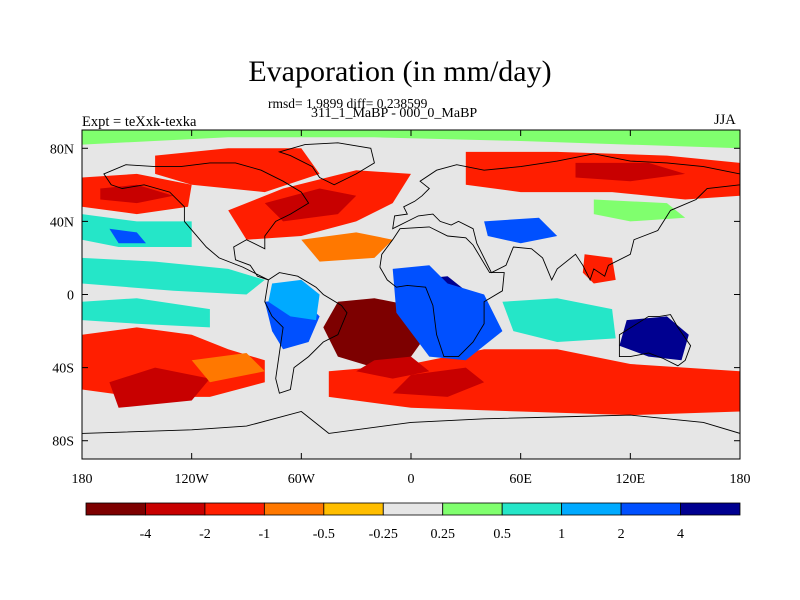 Image resolution: width=800 pixels, height=600 pixels. What do you see at coordinates (348, 103) in the screenshot?
I see `stats-line: rmsd= 1.9899 diff= 0.238599` at bounding box center [348, 103].